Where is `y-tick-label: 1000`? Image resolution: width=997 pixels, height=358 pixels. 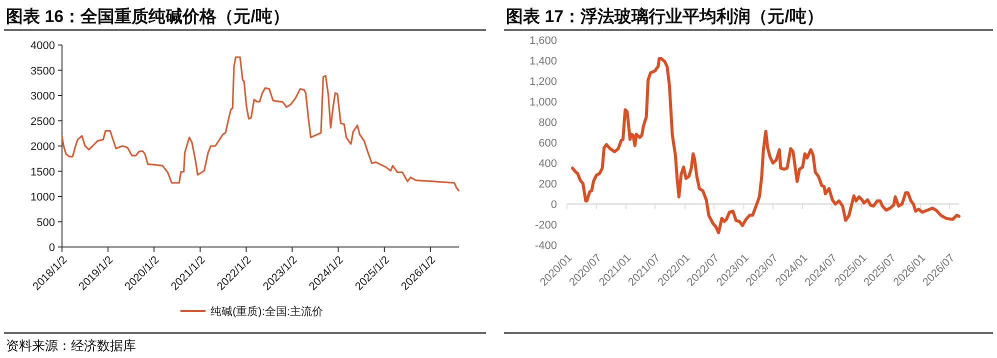 y-tick-label: 1000 is located at coordinates (42, 198).